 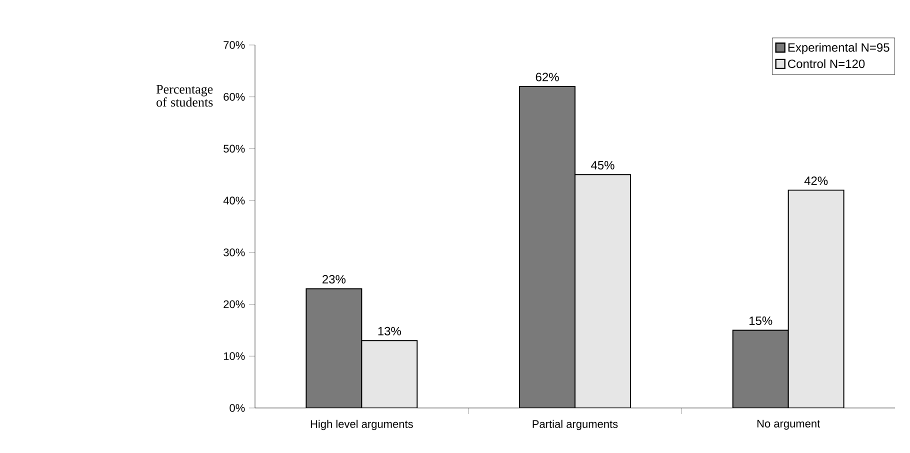 What do you see at coordinates (575, 425) in the screenshot?
I see `x-tick-label: Partial arguments` at bounding box center [575, 425].